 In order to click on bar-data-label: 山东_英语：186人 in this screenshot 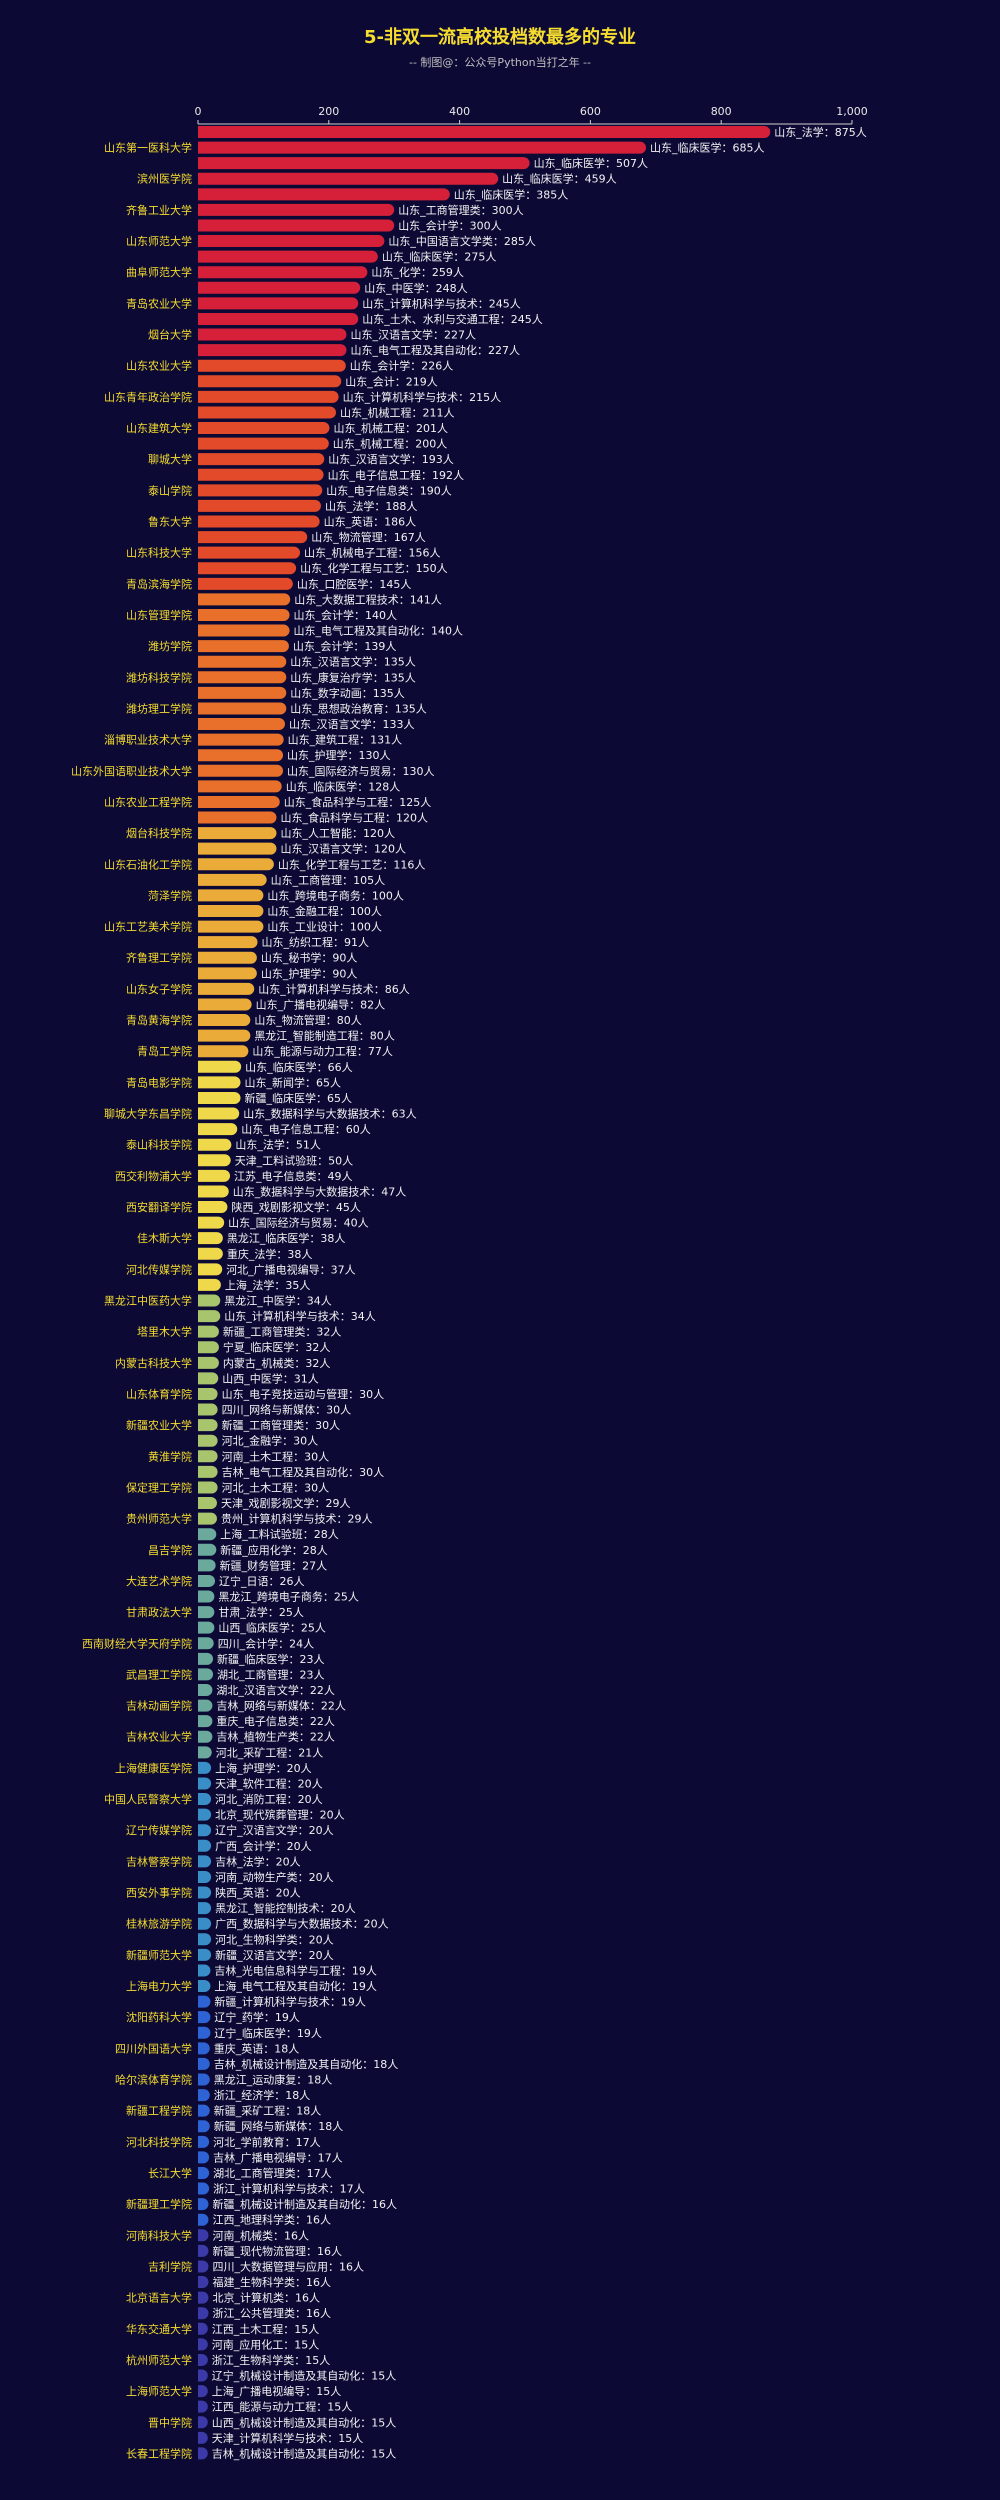, I will do `click(370, 522)`.